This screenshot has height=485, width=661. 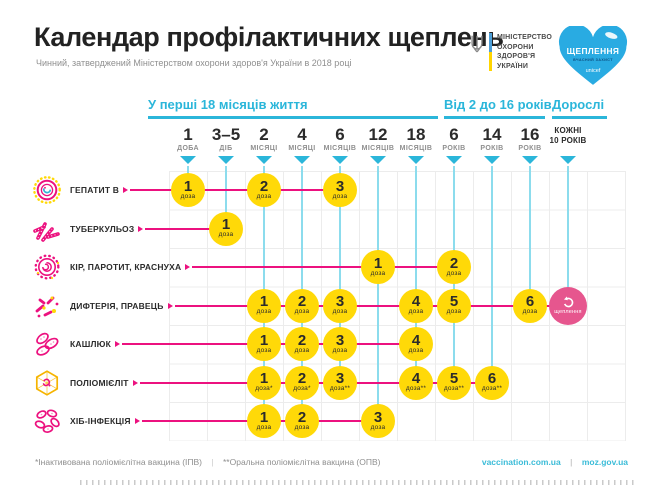 What do you see at coordinates (568, 312) in the screenshot?
I see `booster-label: щеплення` at bounding box center [568, 312].